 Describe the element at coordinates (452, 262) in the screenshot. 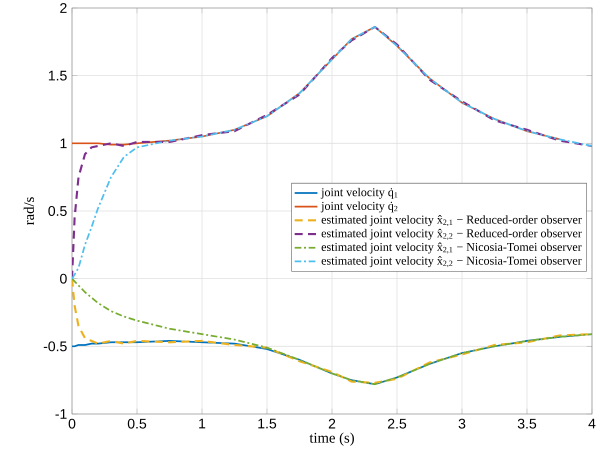

I see `legend-label: estimated joint velocity x̂$_{2,2}$ − Nicosia-Tomei observer` at that location.